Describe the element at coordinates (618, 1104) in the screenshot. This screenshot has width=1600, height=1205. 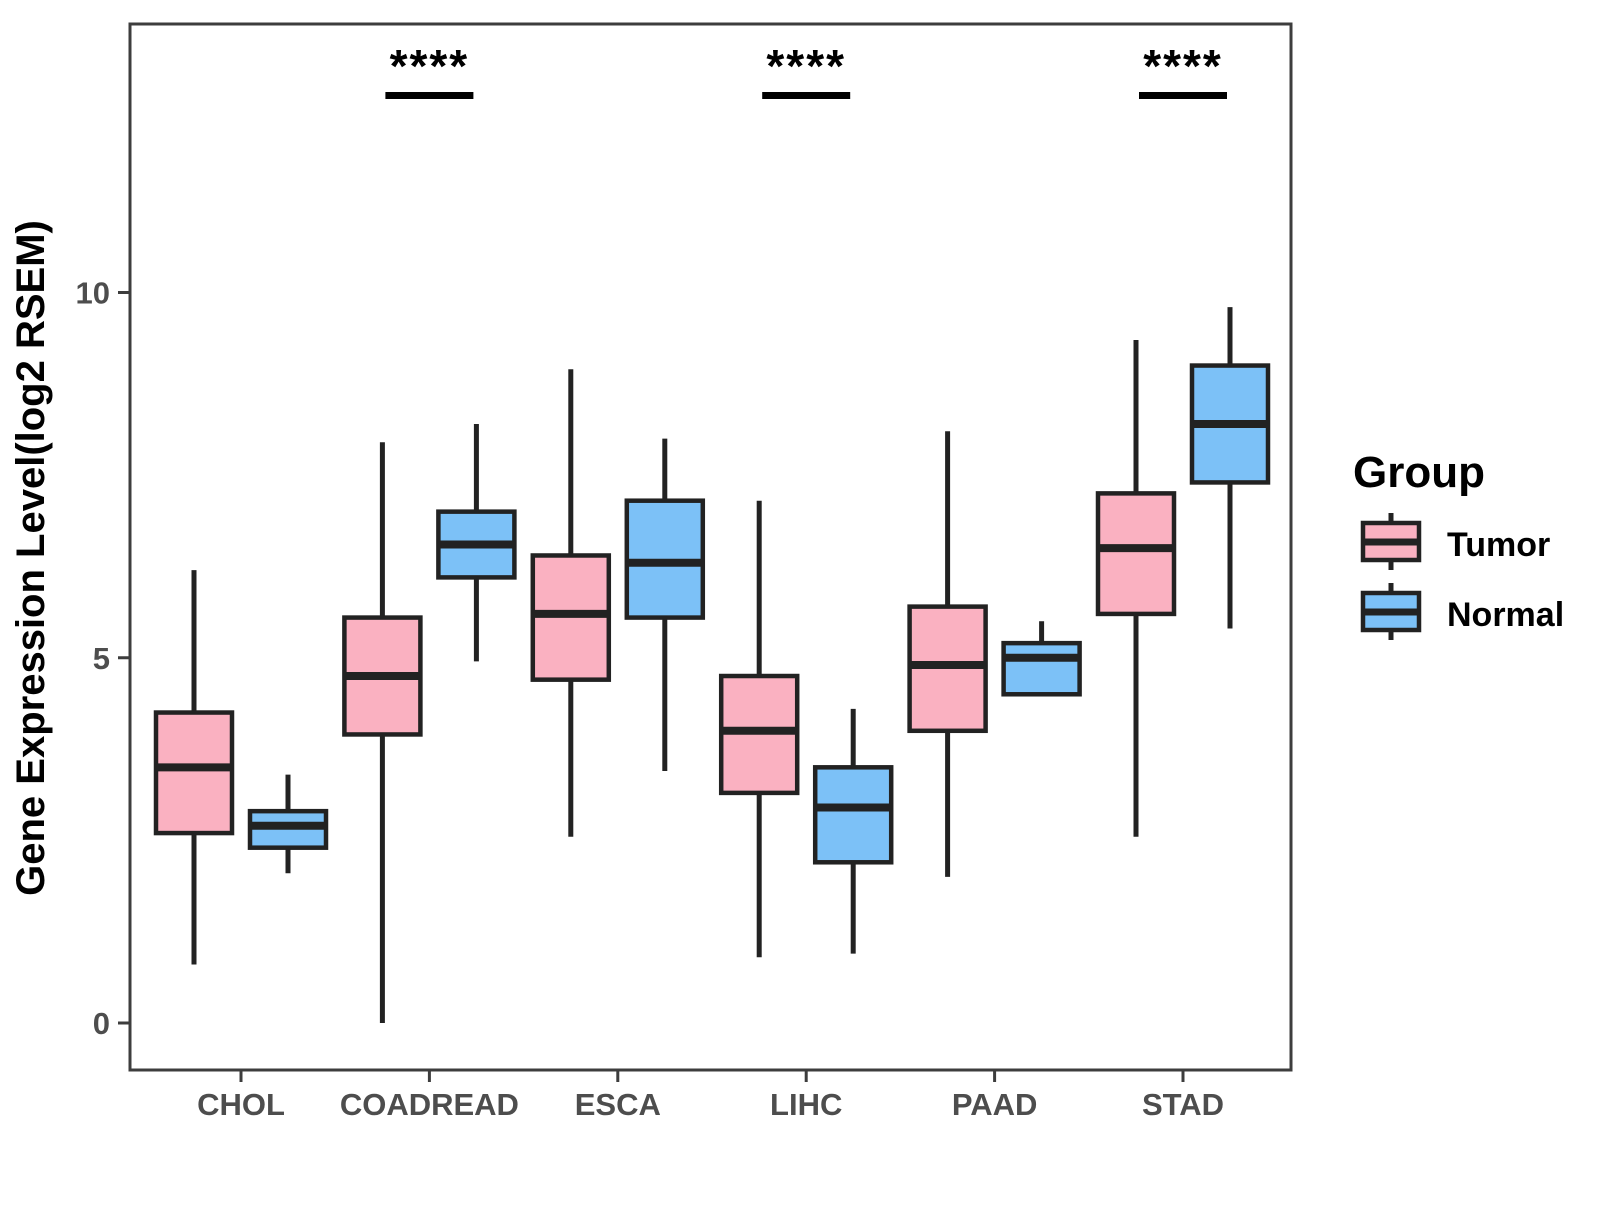
I see `x-tick-label-ESCA: ESCA` at that location.